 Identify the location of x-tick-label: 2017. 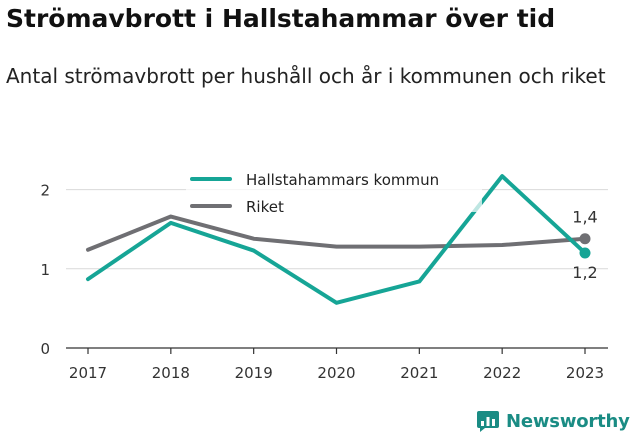
(88, 373).